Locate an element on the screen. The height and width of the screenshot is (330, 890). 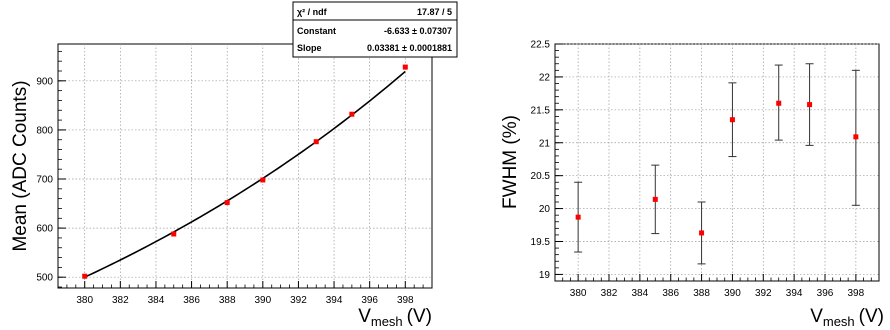
right-y-tick-label: 20.5 is located at coordinates (541, 176).